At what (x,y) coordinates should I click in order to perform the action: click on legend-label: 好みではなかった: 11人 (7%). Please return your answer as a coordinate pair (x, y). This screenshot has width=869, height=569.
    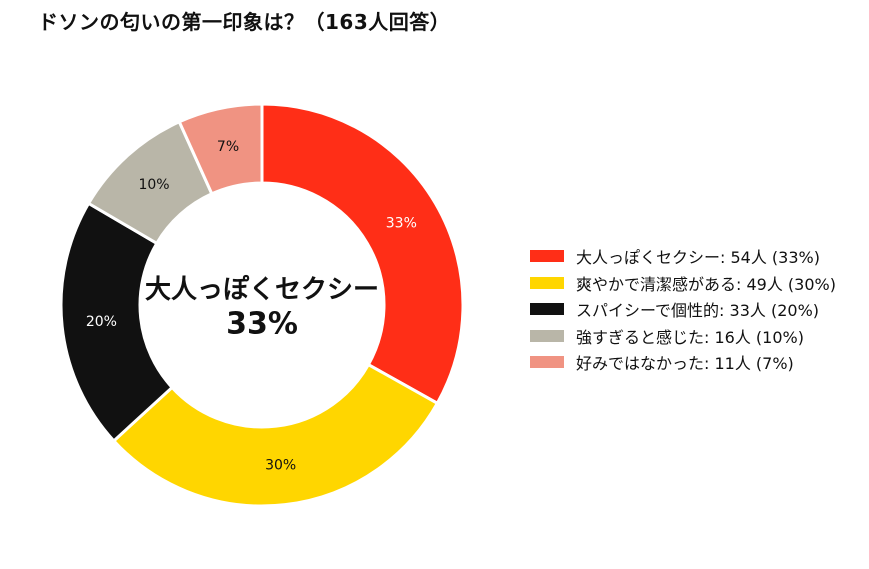
    Looking at the image, I should click on (685, 364).